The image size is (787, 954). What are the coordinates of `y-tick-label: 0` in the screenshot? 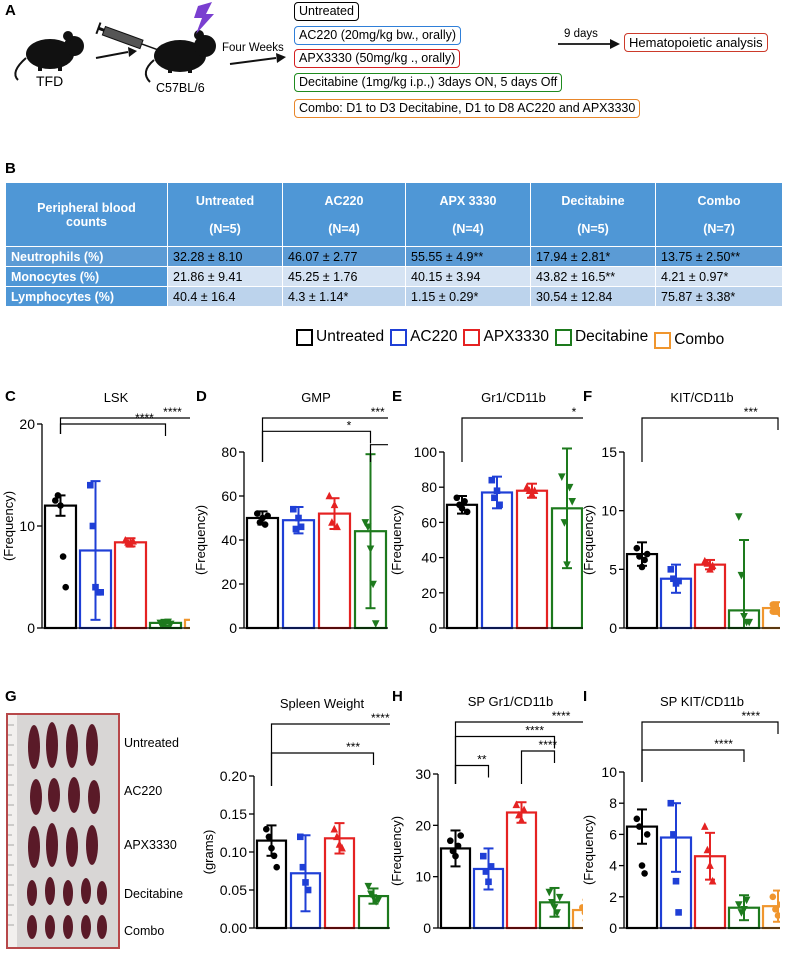 It's located at (233, 628).